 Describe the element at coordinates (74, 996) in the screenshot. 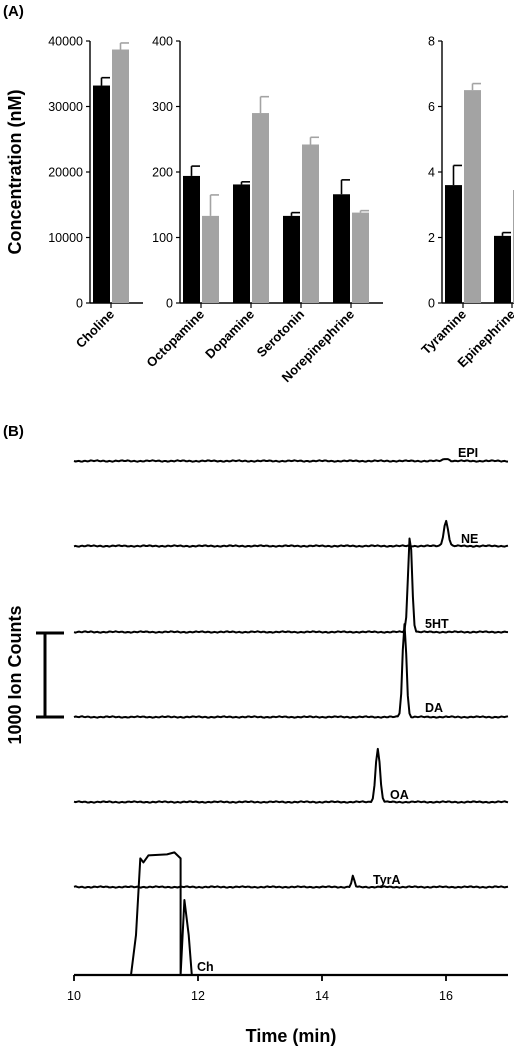

I see `time-axis-tick-label: 10` at that location.